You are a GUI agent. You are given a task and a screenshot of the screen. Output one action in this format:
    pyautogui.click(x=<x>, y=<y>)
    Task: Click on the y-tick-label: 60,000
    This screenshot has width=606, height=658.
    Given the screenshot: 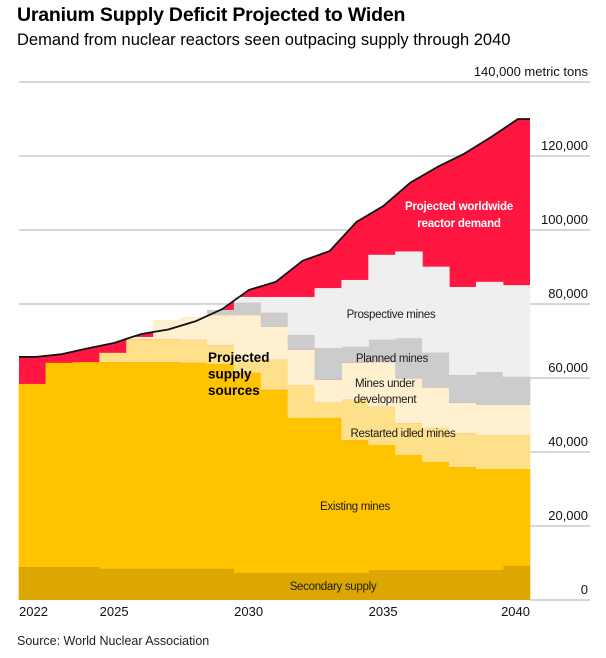 What is the action you would take?
    pyautogui.click(x=568, y=367)
    